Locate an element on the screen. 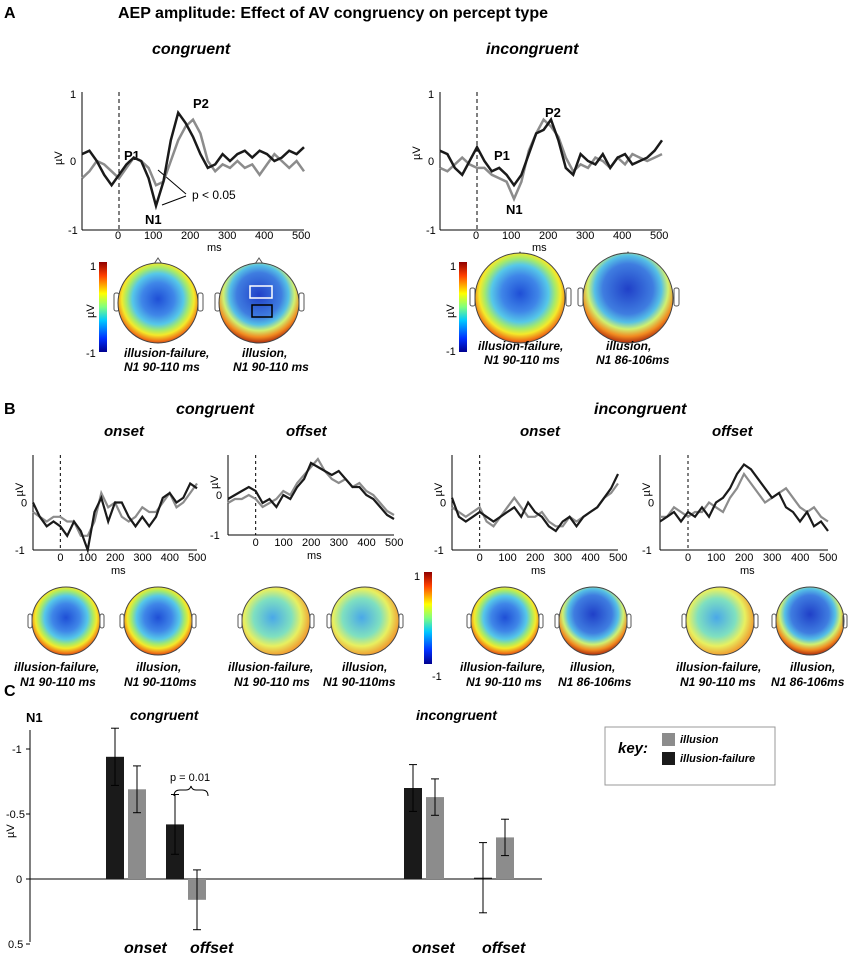  b-incong-offset-heading: offset is located at coordinates (733, 431).